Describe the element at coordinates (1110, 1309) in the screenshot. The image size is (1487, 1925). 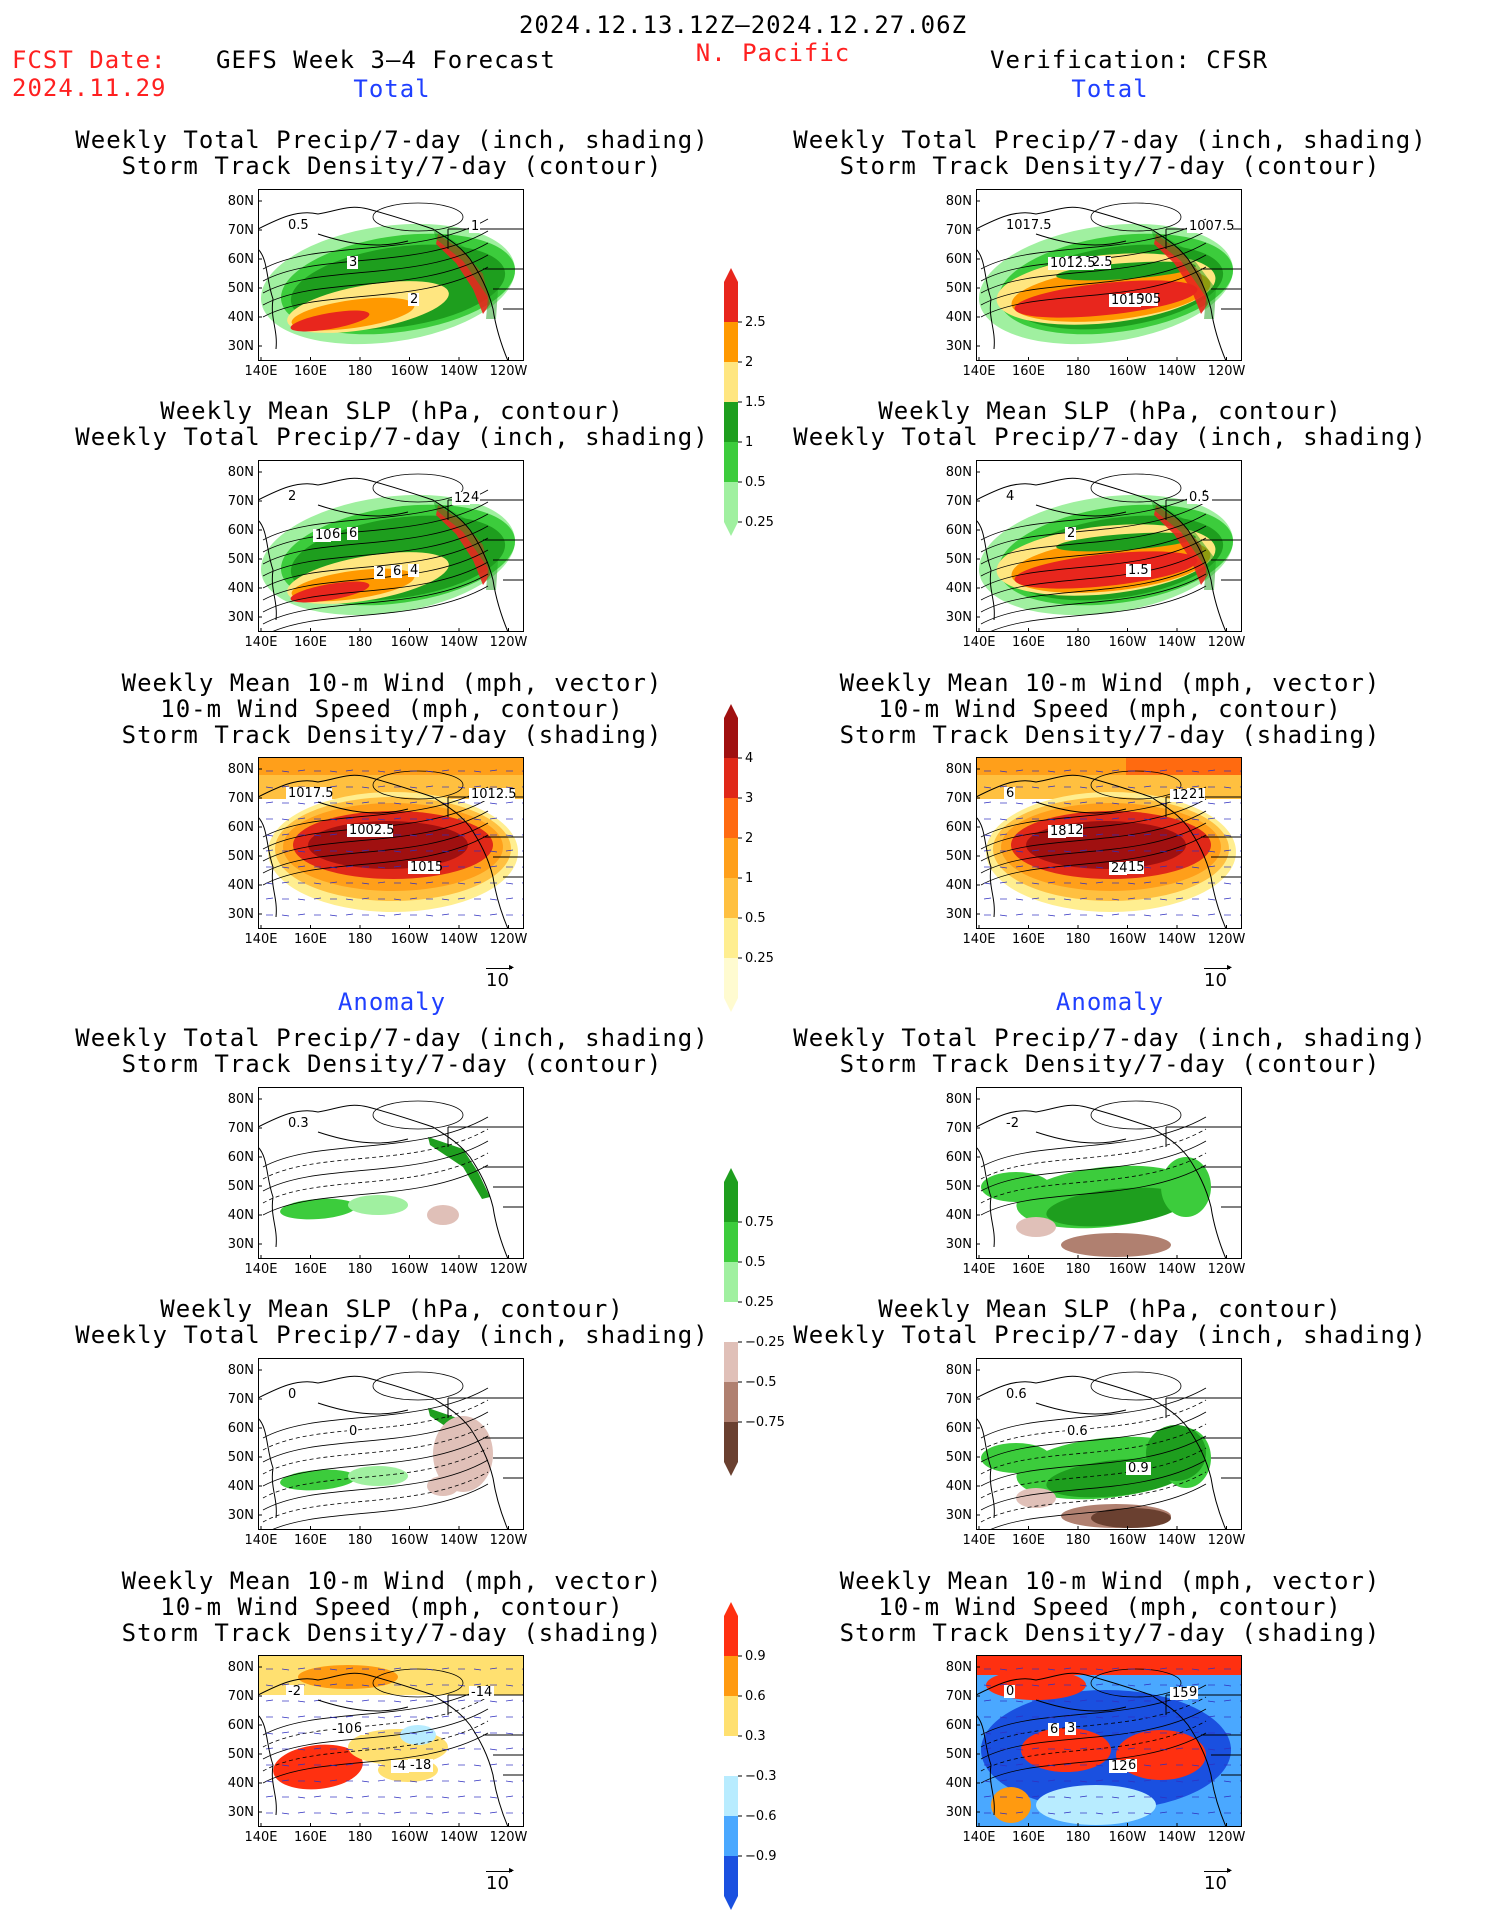
I see `panel-10-title-line-1: Weekly Mean SLP (hPa, contour)` at that location.